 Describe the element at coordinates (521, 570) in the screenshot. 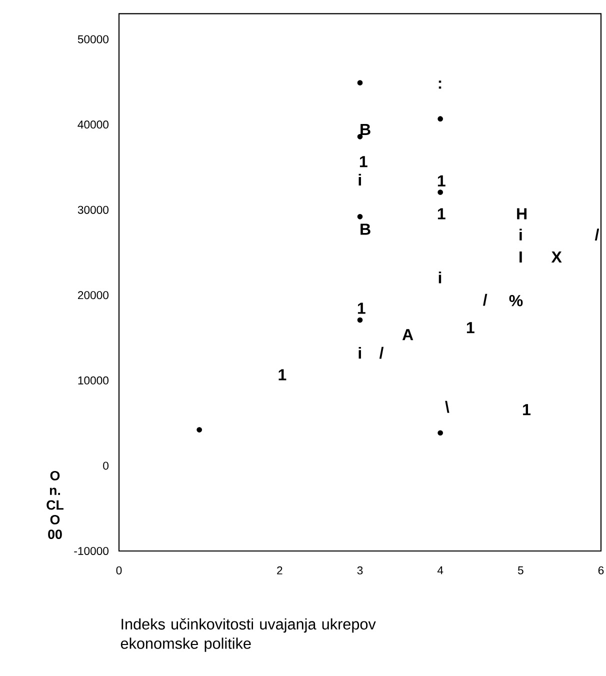

I see `x-tick-label: 5` at that location.